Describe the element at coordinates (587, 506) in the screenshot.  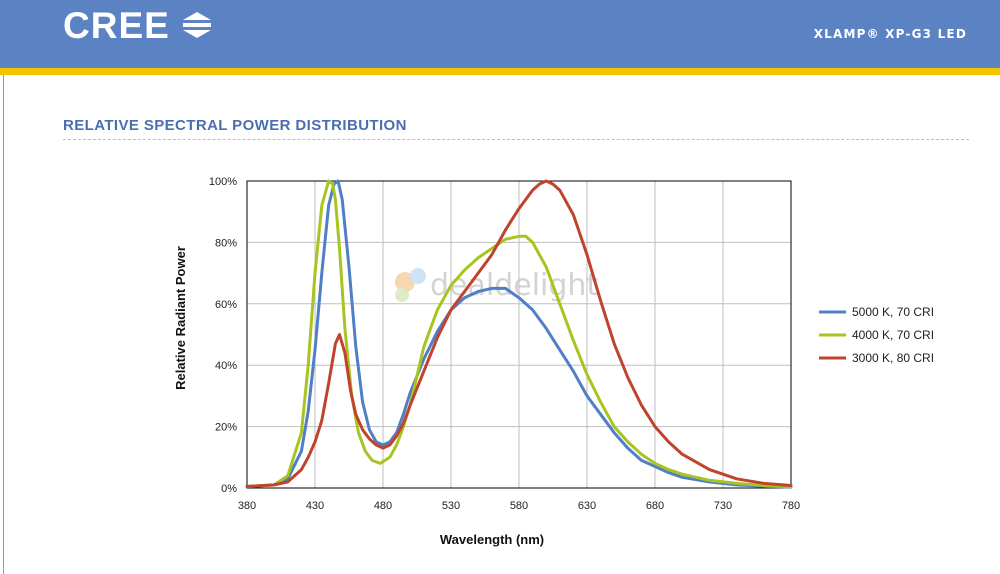
I see `x-tick-label: 630` at that location.